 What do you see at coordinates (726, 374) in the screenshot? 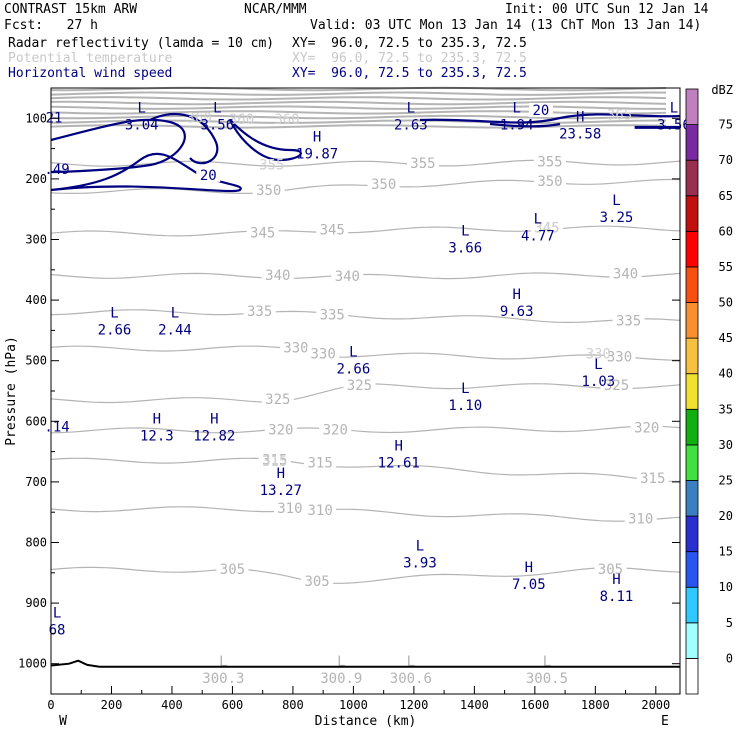
I see `colorbar-level: 40` at bounding box center [726, 374].